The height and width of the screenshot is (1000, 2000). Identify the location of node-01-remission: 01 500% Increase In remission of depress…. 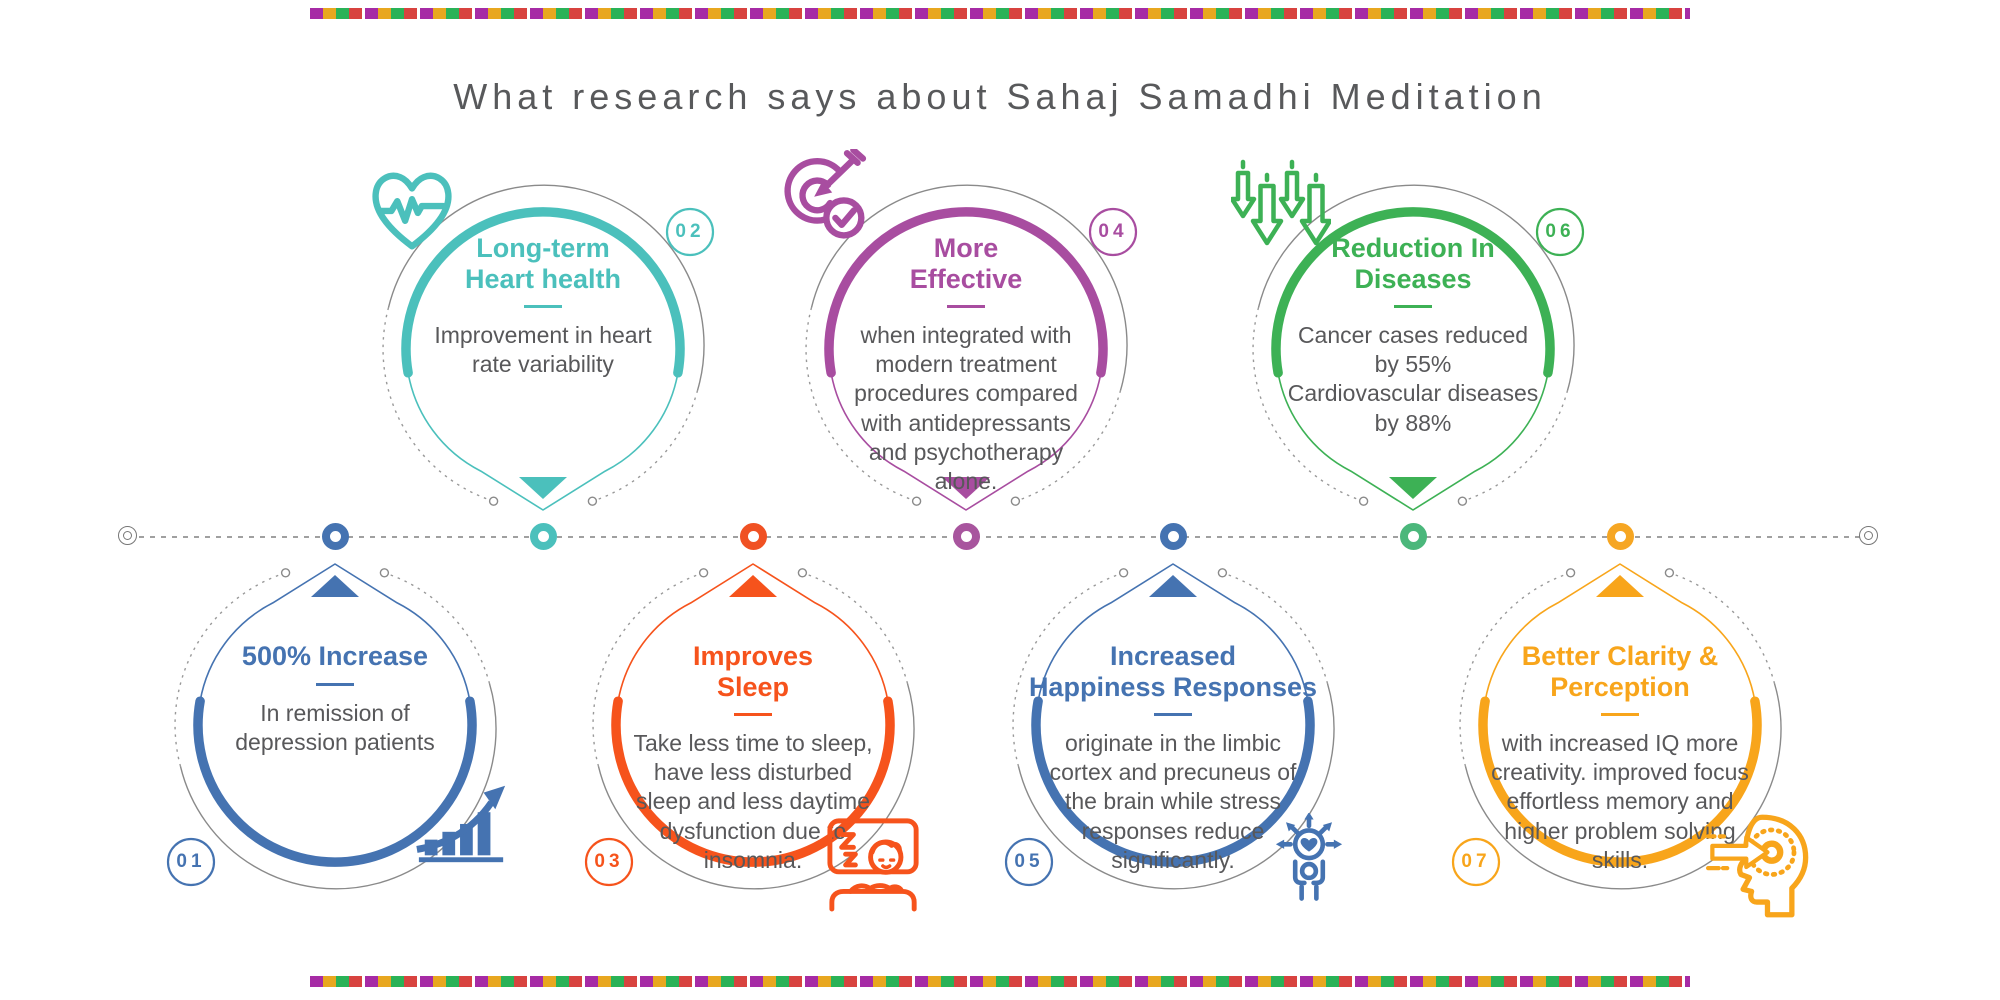
(335, 725).